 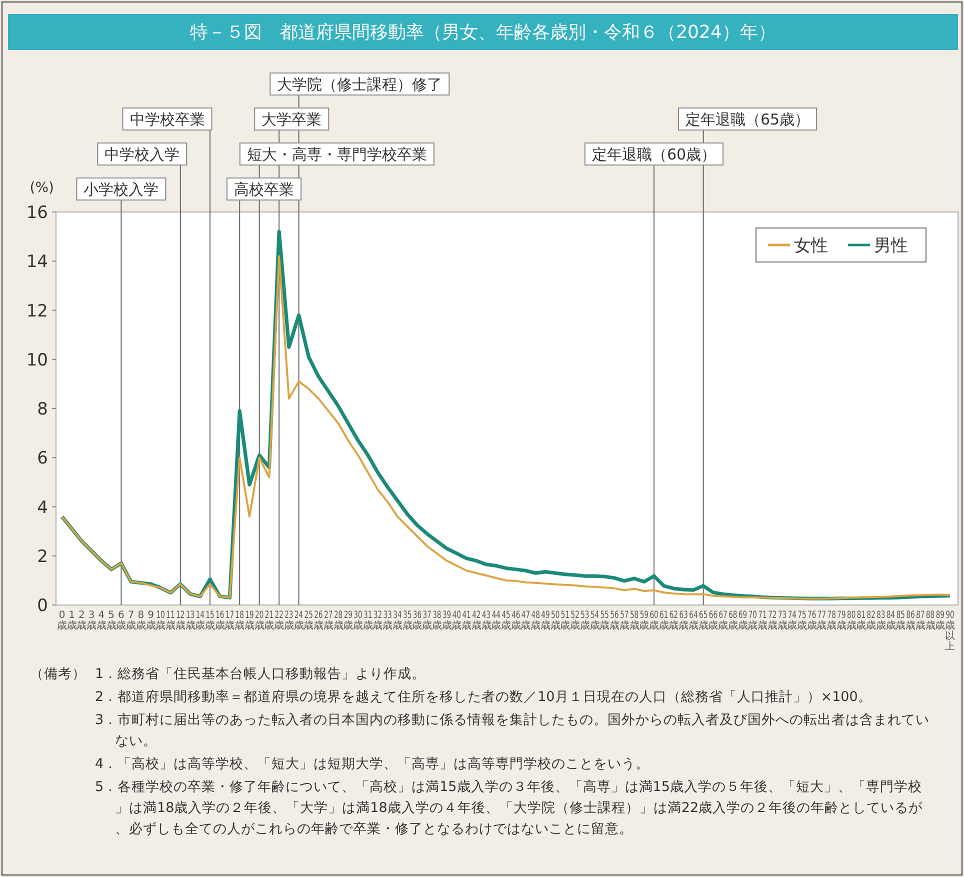 What do you see at coordinates (141, 621) in the screenshot?
I see `x-tick-label: 8歳` at bounding box center [141, 621].